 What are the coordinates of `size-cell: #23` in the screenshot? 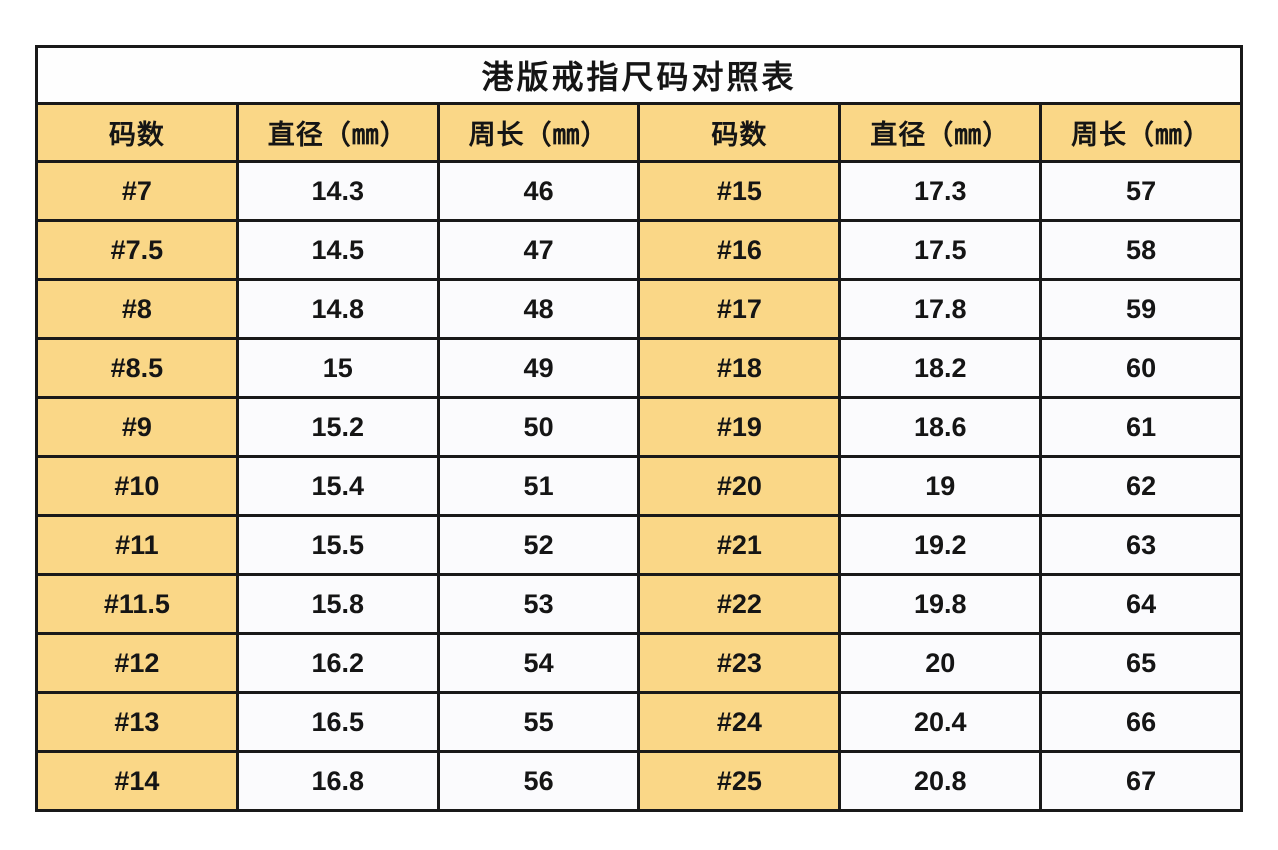 It's located at (739, 663).